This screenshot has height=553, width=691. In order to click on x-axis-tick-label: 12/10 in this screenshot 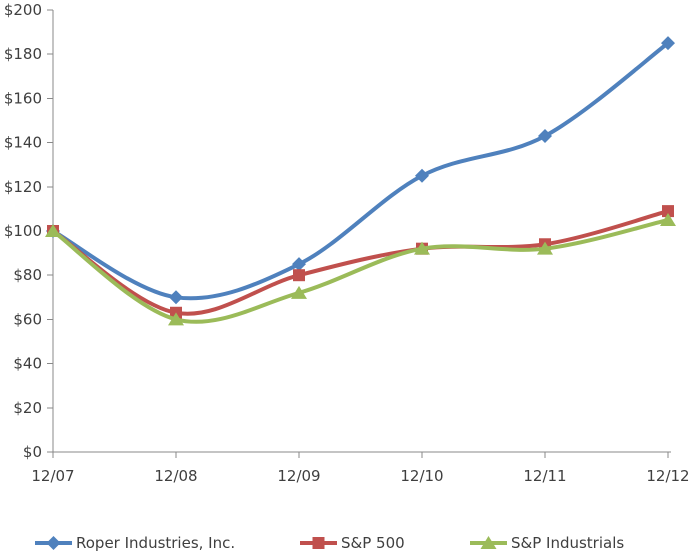, I will do `click(421, 476)`.